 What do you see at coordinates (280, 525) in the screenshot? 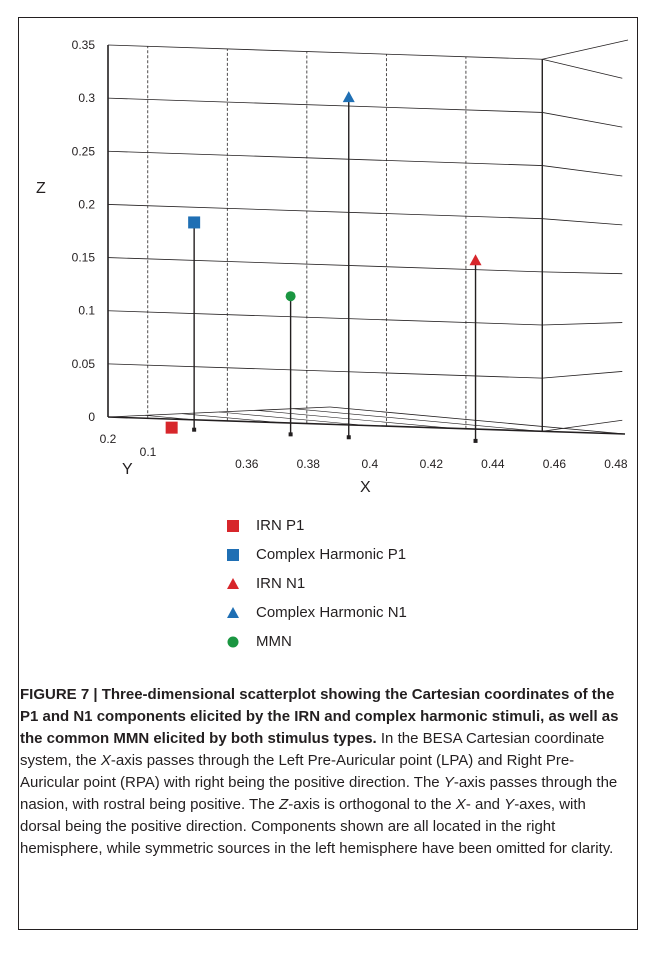
I see `legend-label: IRN P1` at bounding box center [280, 525].